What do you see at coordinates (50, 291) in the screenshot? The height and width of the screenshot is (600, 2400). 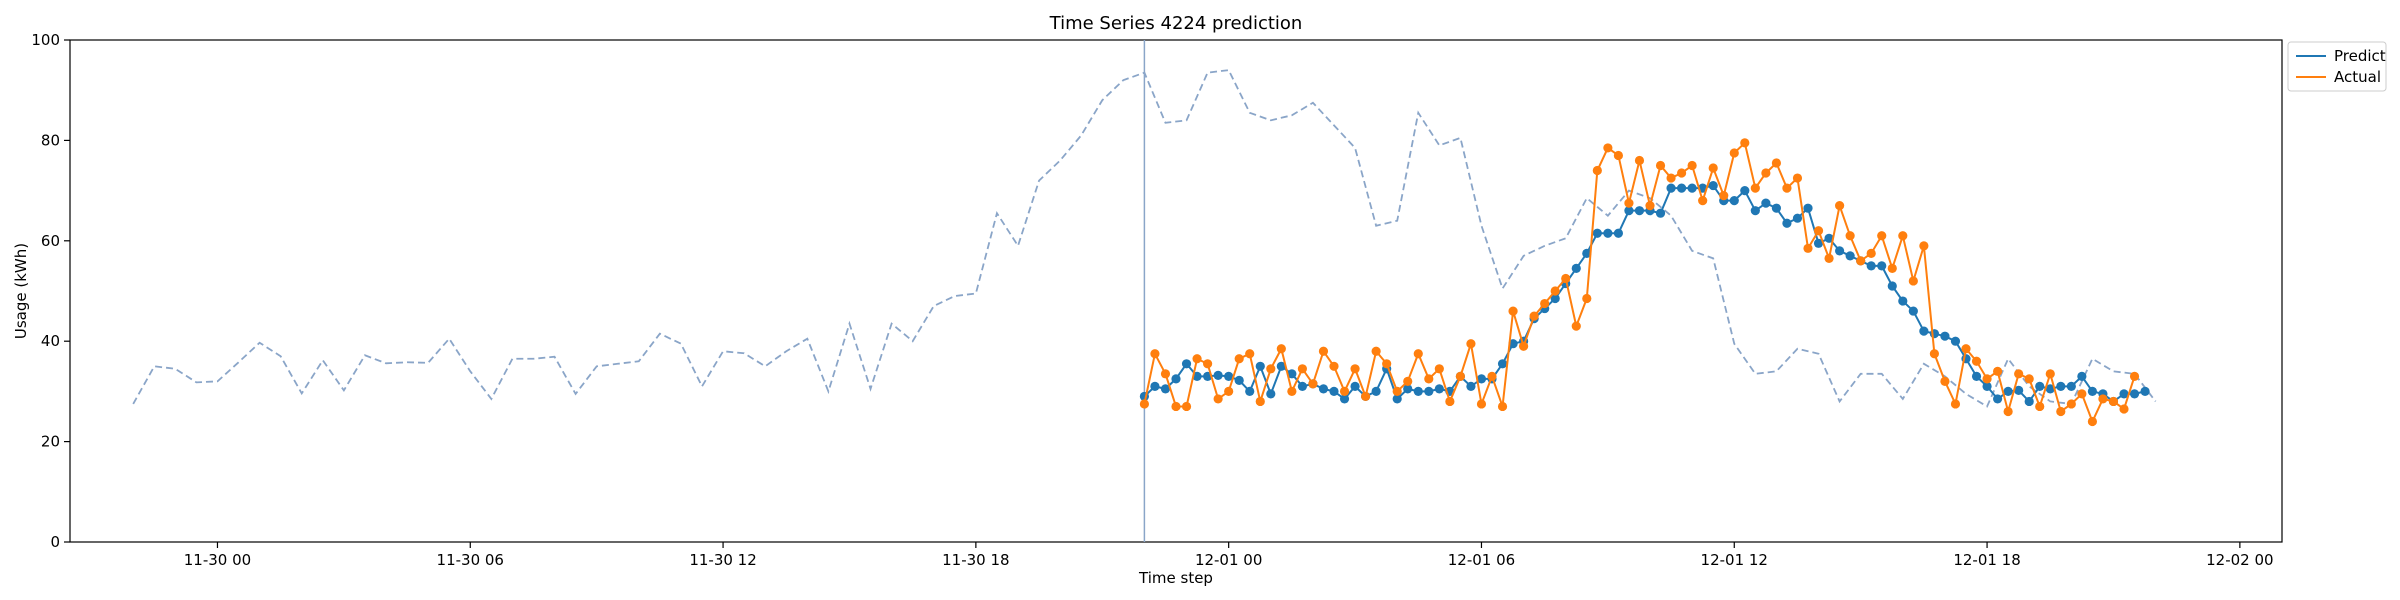 I see `y-axis: 0 20 40 60 80 100` at bounding box center [50, 291].